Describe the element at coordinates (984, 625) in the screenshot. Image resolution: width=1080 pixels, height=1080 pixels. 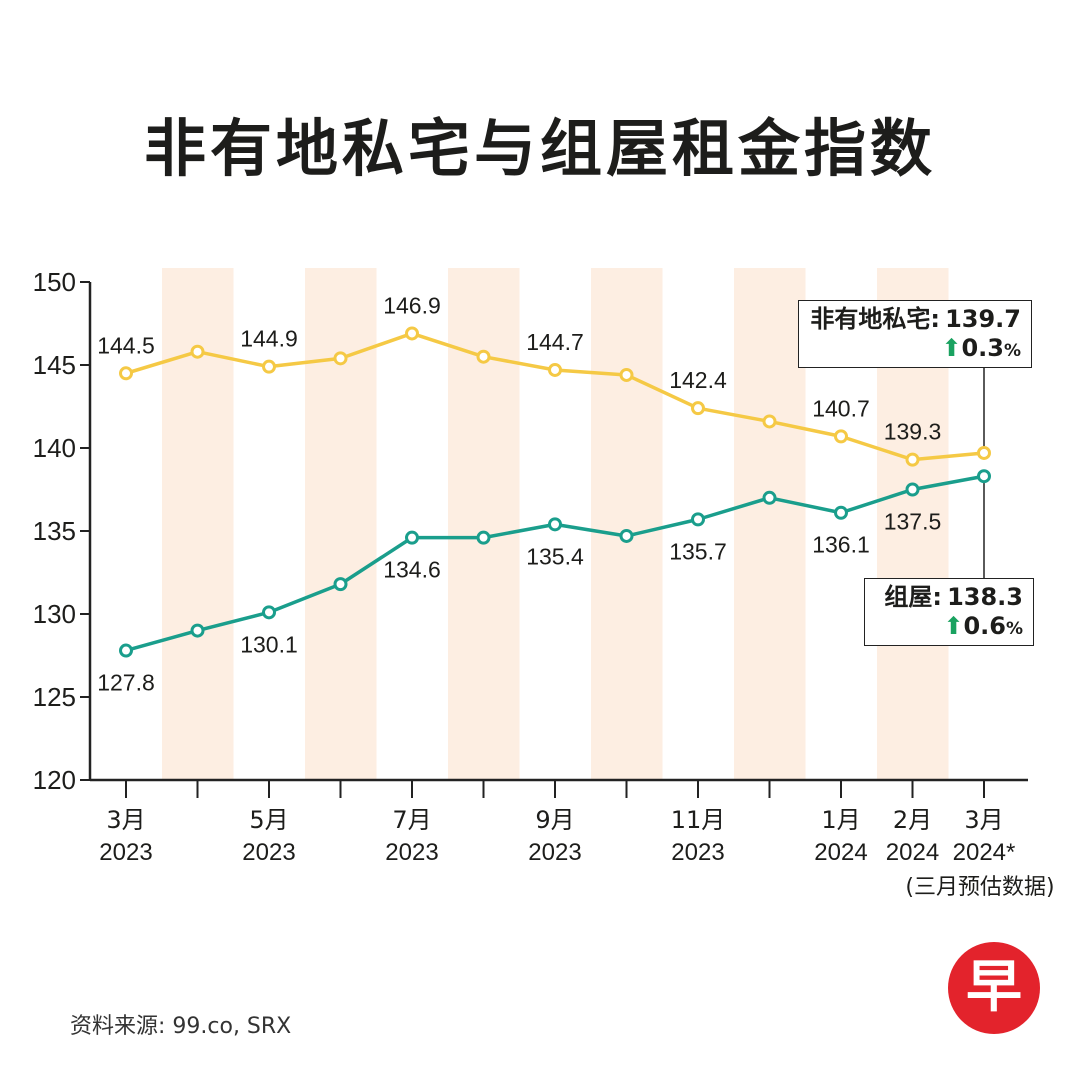
I see `callout-hdb-change: 0.6` at that location.